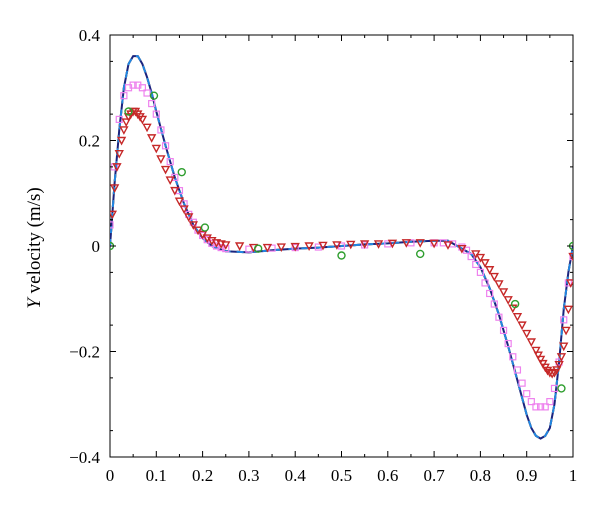 This screenshot has height=514, width=600. I want to click on x-tick-label: 0.3, so click(248, 475).